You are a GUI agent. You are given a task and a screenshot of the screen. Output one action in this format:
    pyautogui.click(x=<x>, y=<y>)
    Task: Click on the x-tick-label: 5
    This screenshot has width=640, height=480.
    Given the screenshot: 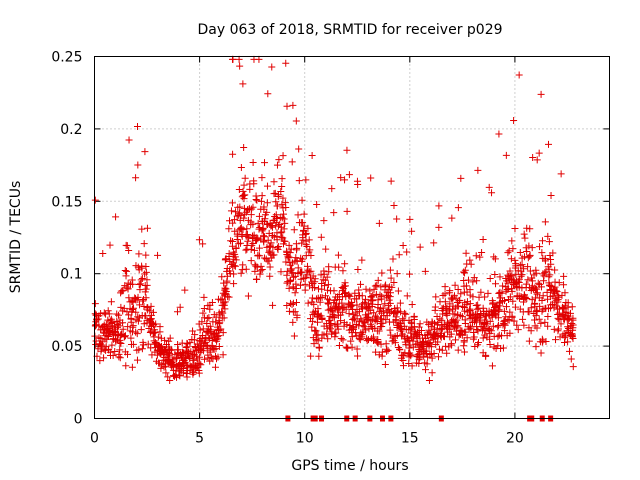 What is the action you would take?
    pyautogui.click(x=199, y=439)
    